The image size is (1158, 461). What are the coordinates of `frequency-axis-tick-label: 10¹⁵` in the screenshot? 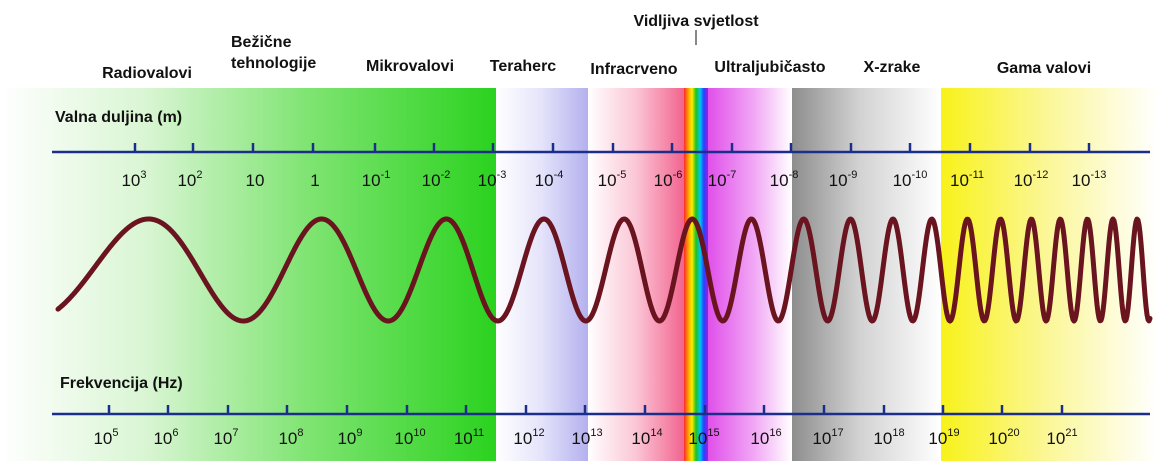 It's located at (703, 437).